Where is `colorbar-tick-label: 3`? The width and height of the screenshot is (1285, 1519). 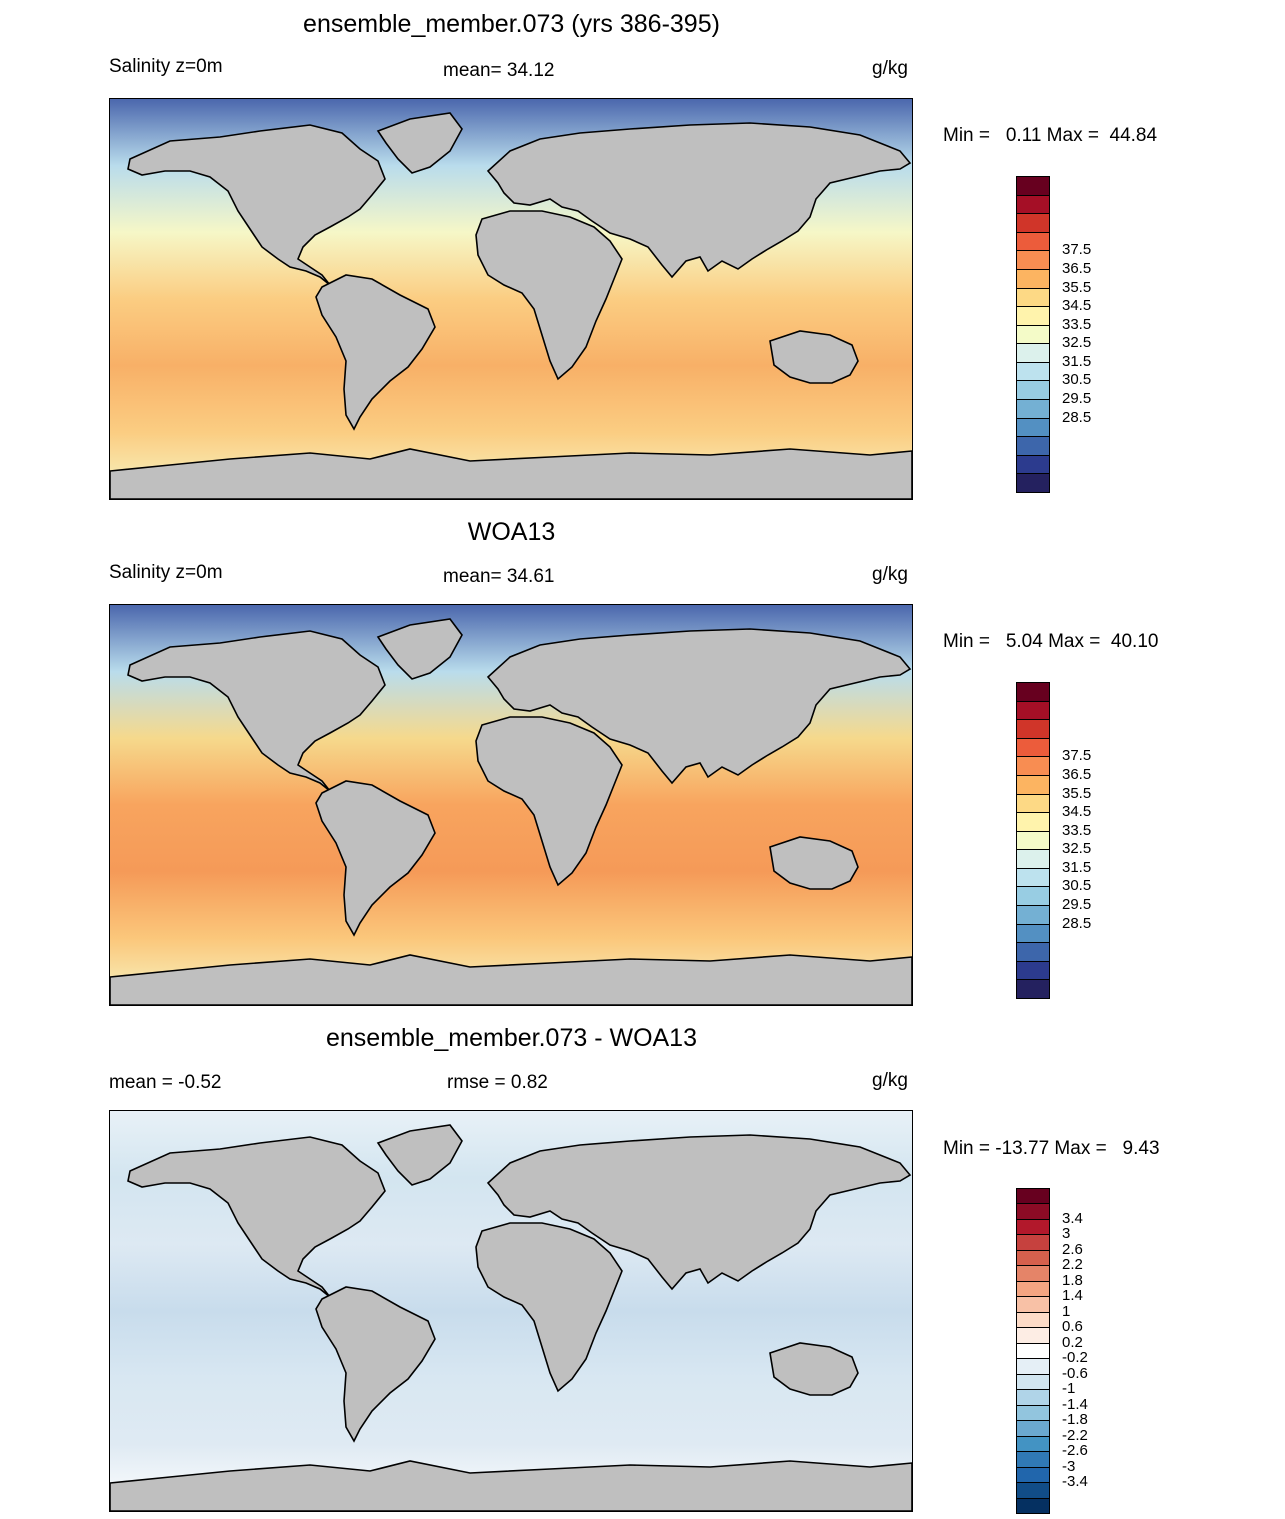
colorbar-tick-label: 3 is located at coordinates (1066, 1234).